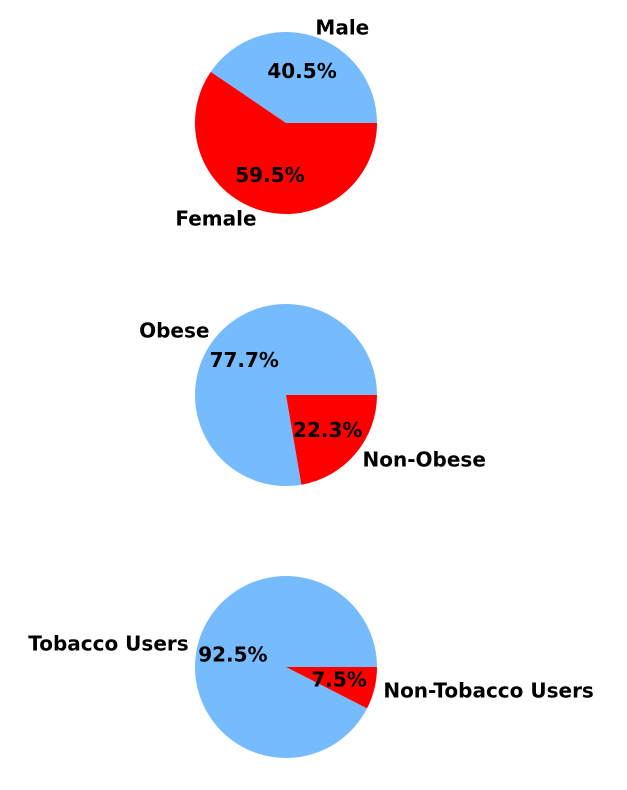  I want to click on pie-slice-male, so click(293, 77).